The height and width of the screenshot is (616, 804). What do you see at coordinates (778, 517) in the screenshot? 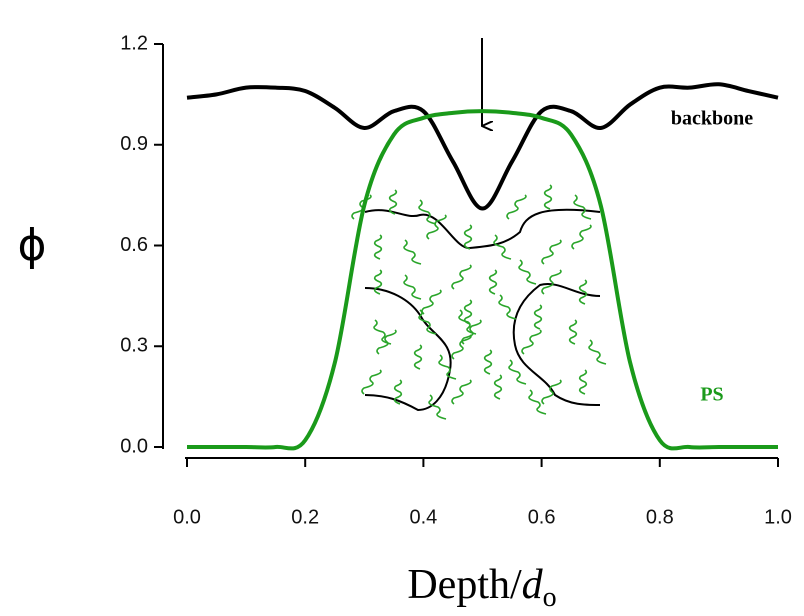
I see `x-tick-label: 1.0` at bounding box center [778, 517].